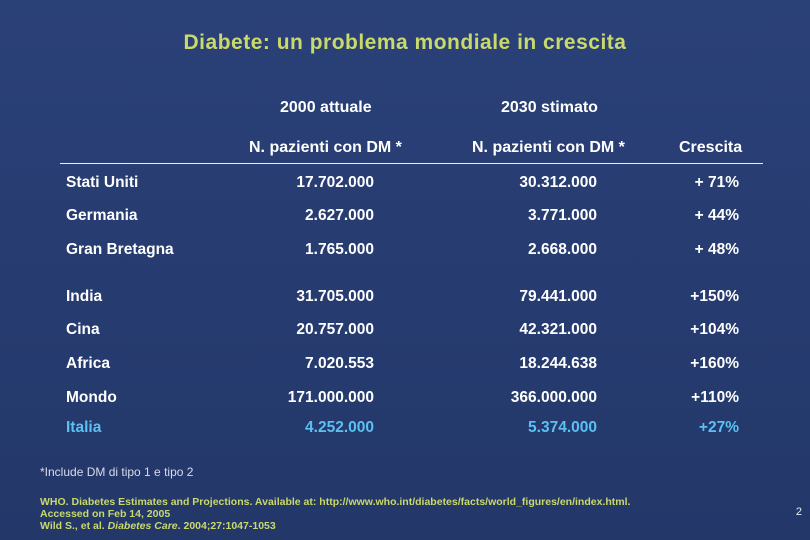 The width and height of the screenshot is (810, 540). I want to click on growth-cell: +150%, so click(714, 296).